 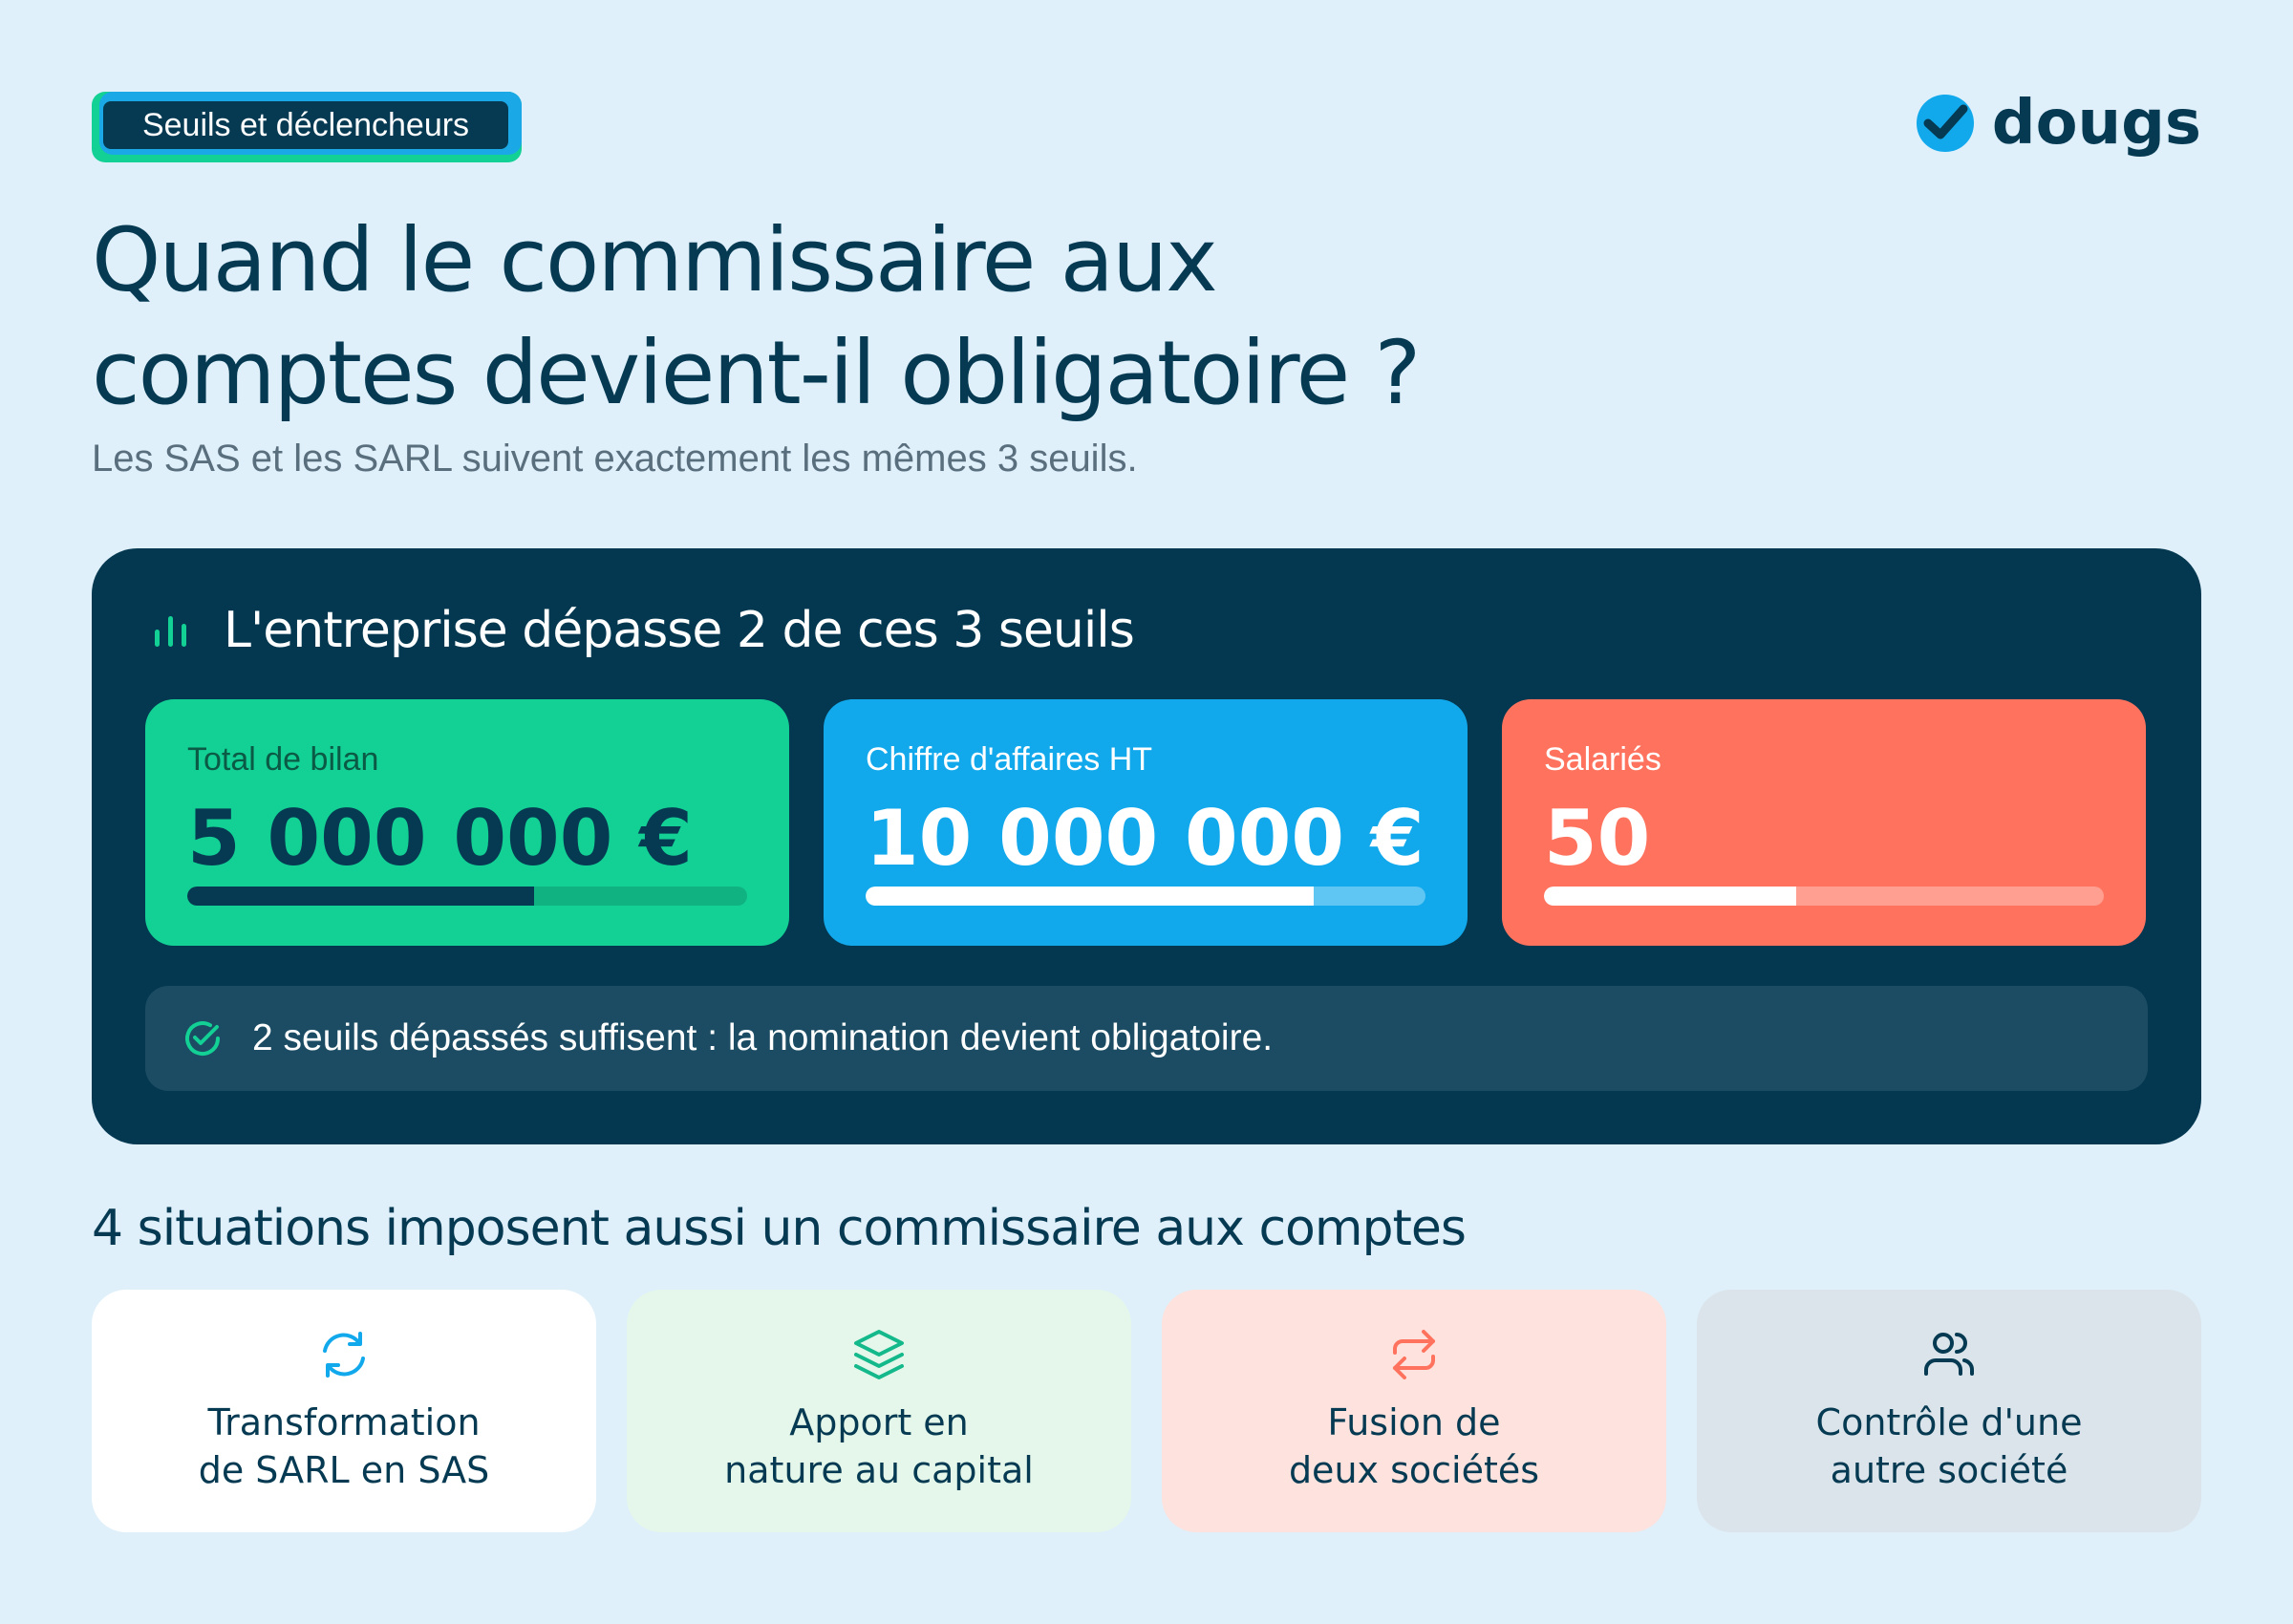 What do you see at coordinates (1602, 760) in the screenshot?
I see `threshold-label: Salariés` at bounding box center [1602, 760].